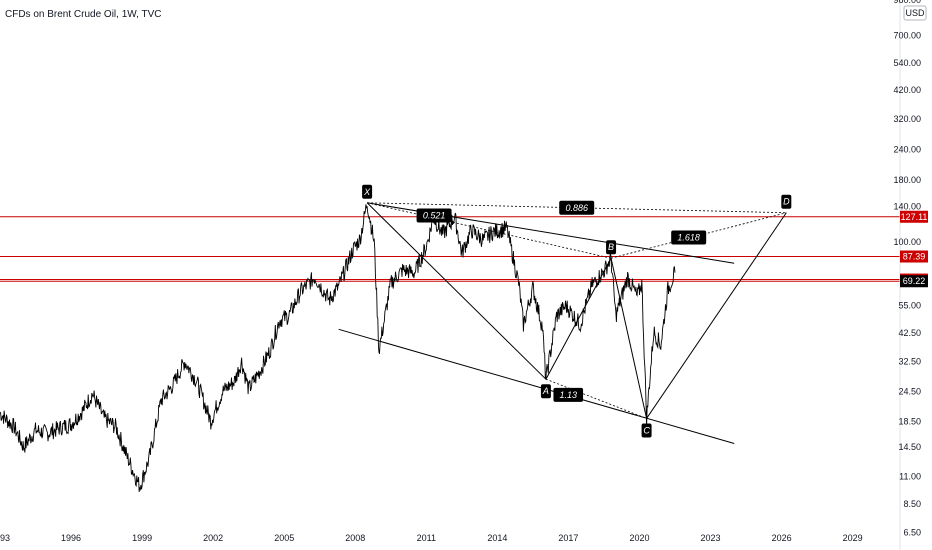 Image resolution: width=932 pixels, height=550 pixels. Describe the element at coordinates (456, 291) in the screenshot. I see `pattern-leg-xa` at that location.